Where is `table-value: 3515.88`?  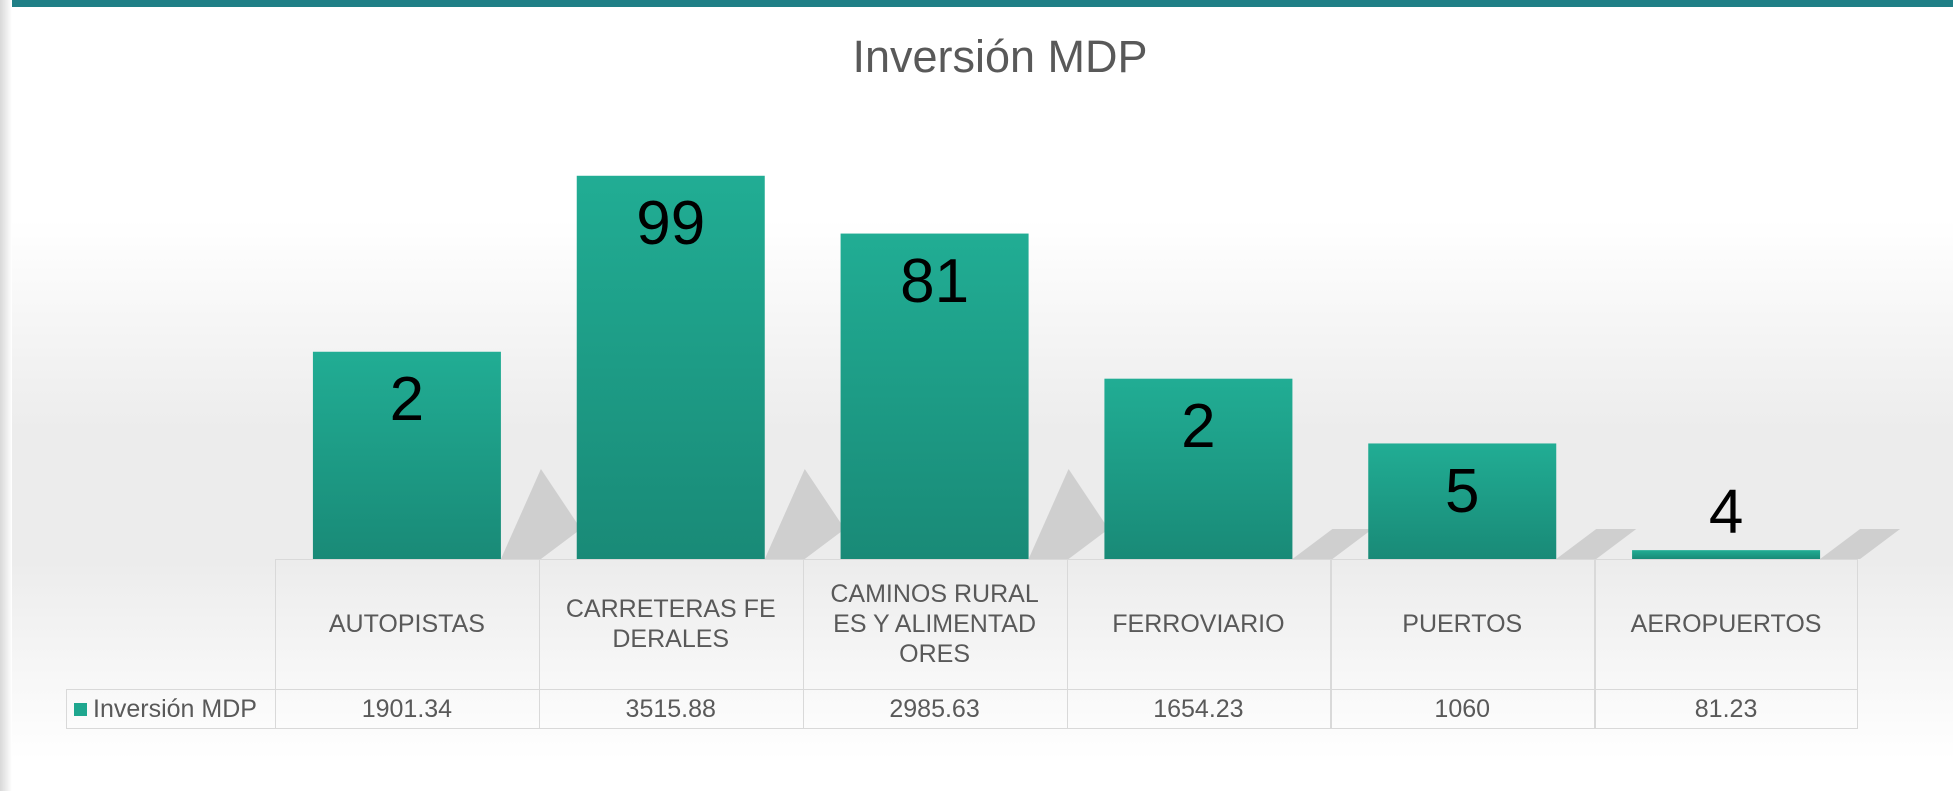 table-value: 3515.88 is located at coordinates (670, 709).